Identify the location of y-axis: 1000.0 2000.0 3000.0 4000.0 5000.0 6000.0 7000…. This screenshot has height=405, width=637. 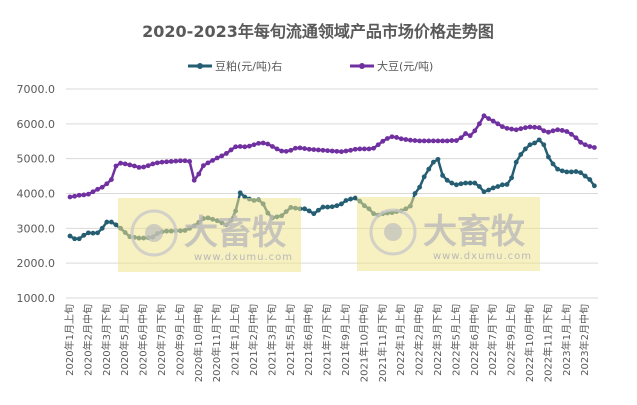
(36, 194).